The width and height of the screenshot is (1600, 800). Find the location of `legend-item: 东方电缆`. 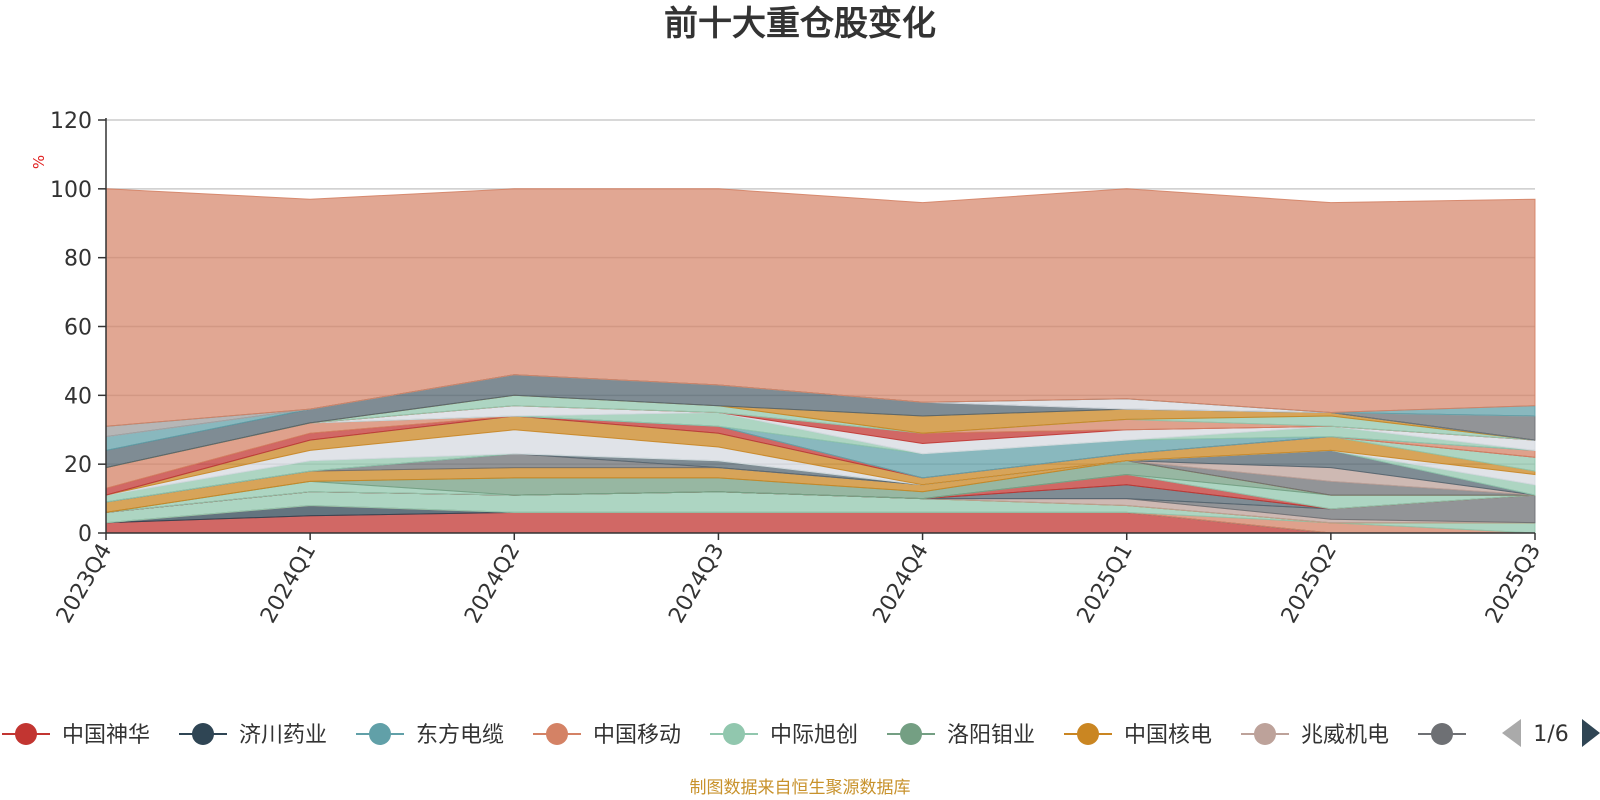

legend-item: 东方电缆 is located at coordinates (430, 735).